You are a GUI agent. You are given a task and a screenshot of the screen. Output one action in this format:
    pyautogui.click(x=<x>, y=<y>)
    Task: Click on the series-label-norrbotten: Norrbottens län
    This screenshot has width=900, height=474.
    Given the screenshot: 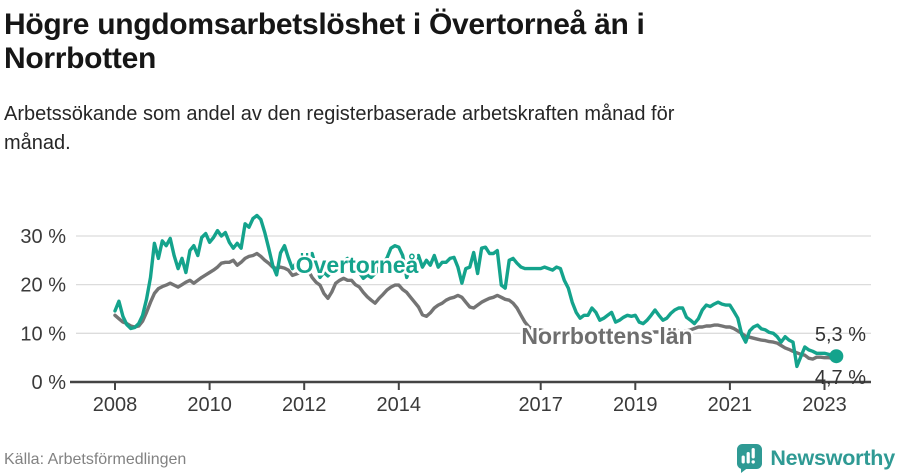 What is the action you would take?
    pyautogui.click(x=606, y=336)
    